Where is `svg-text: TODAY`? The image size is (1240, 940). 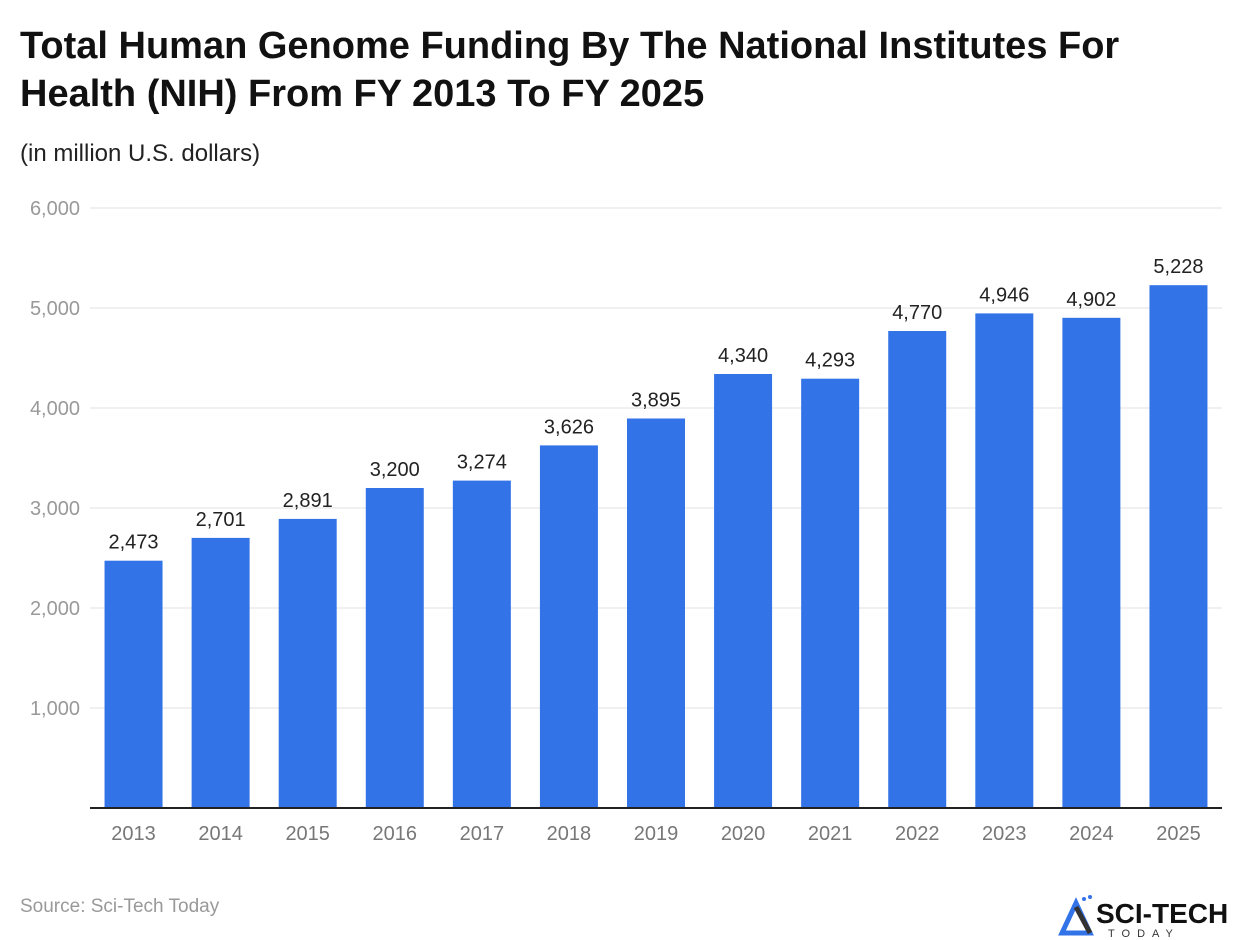
svg-text: TODAY is located at coordinates (1144, 933).